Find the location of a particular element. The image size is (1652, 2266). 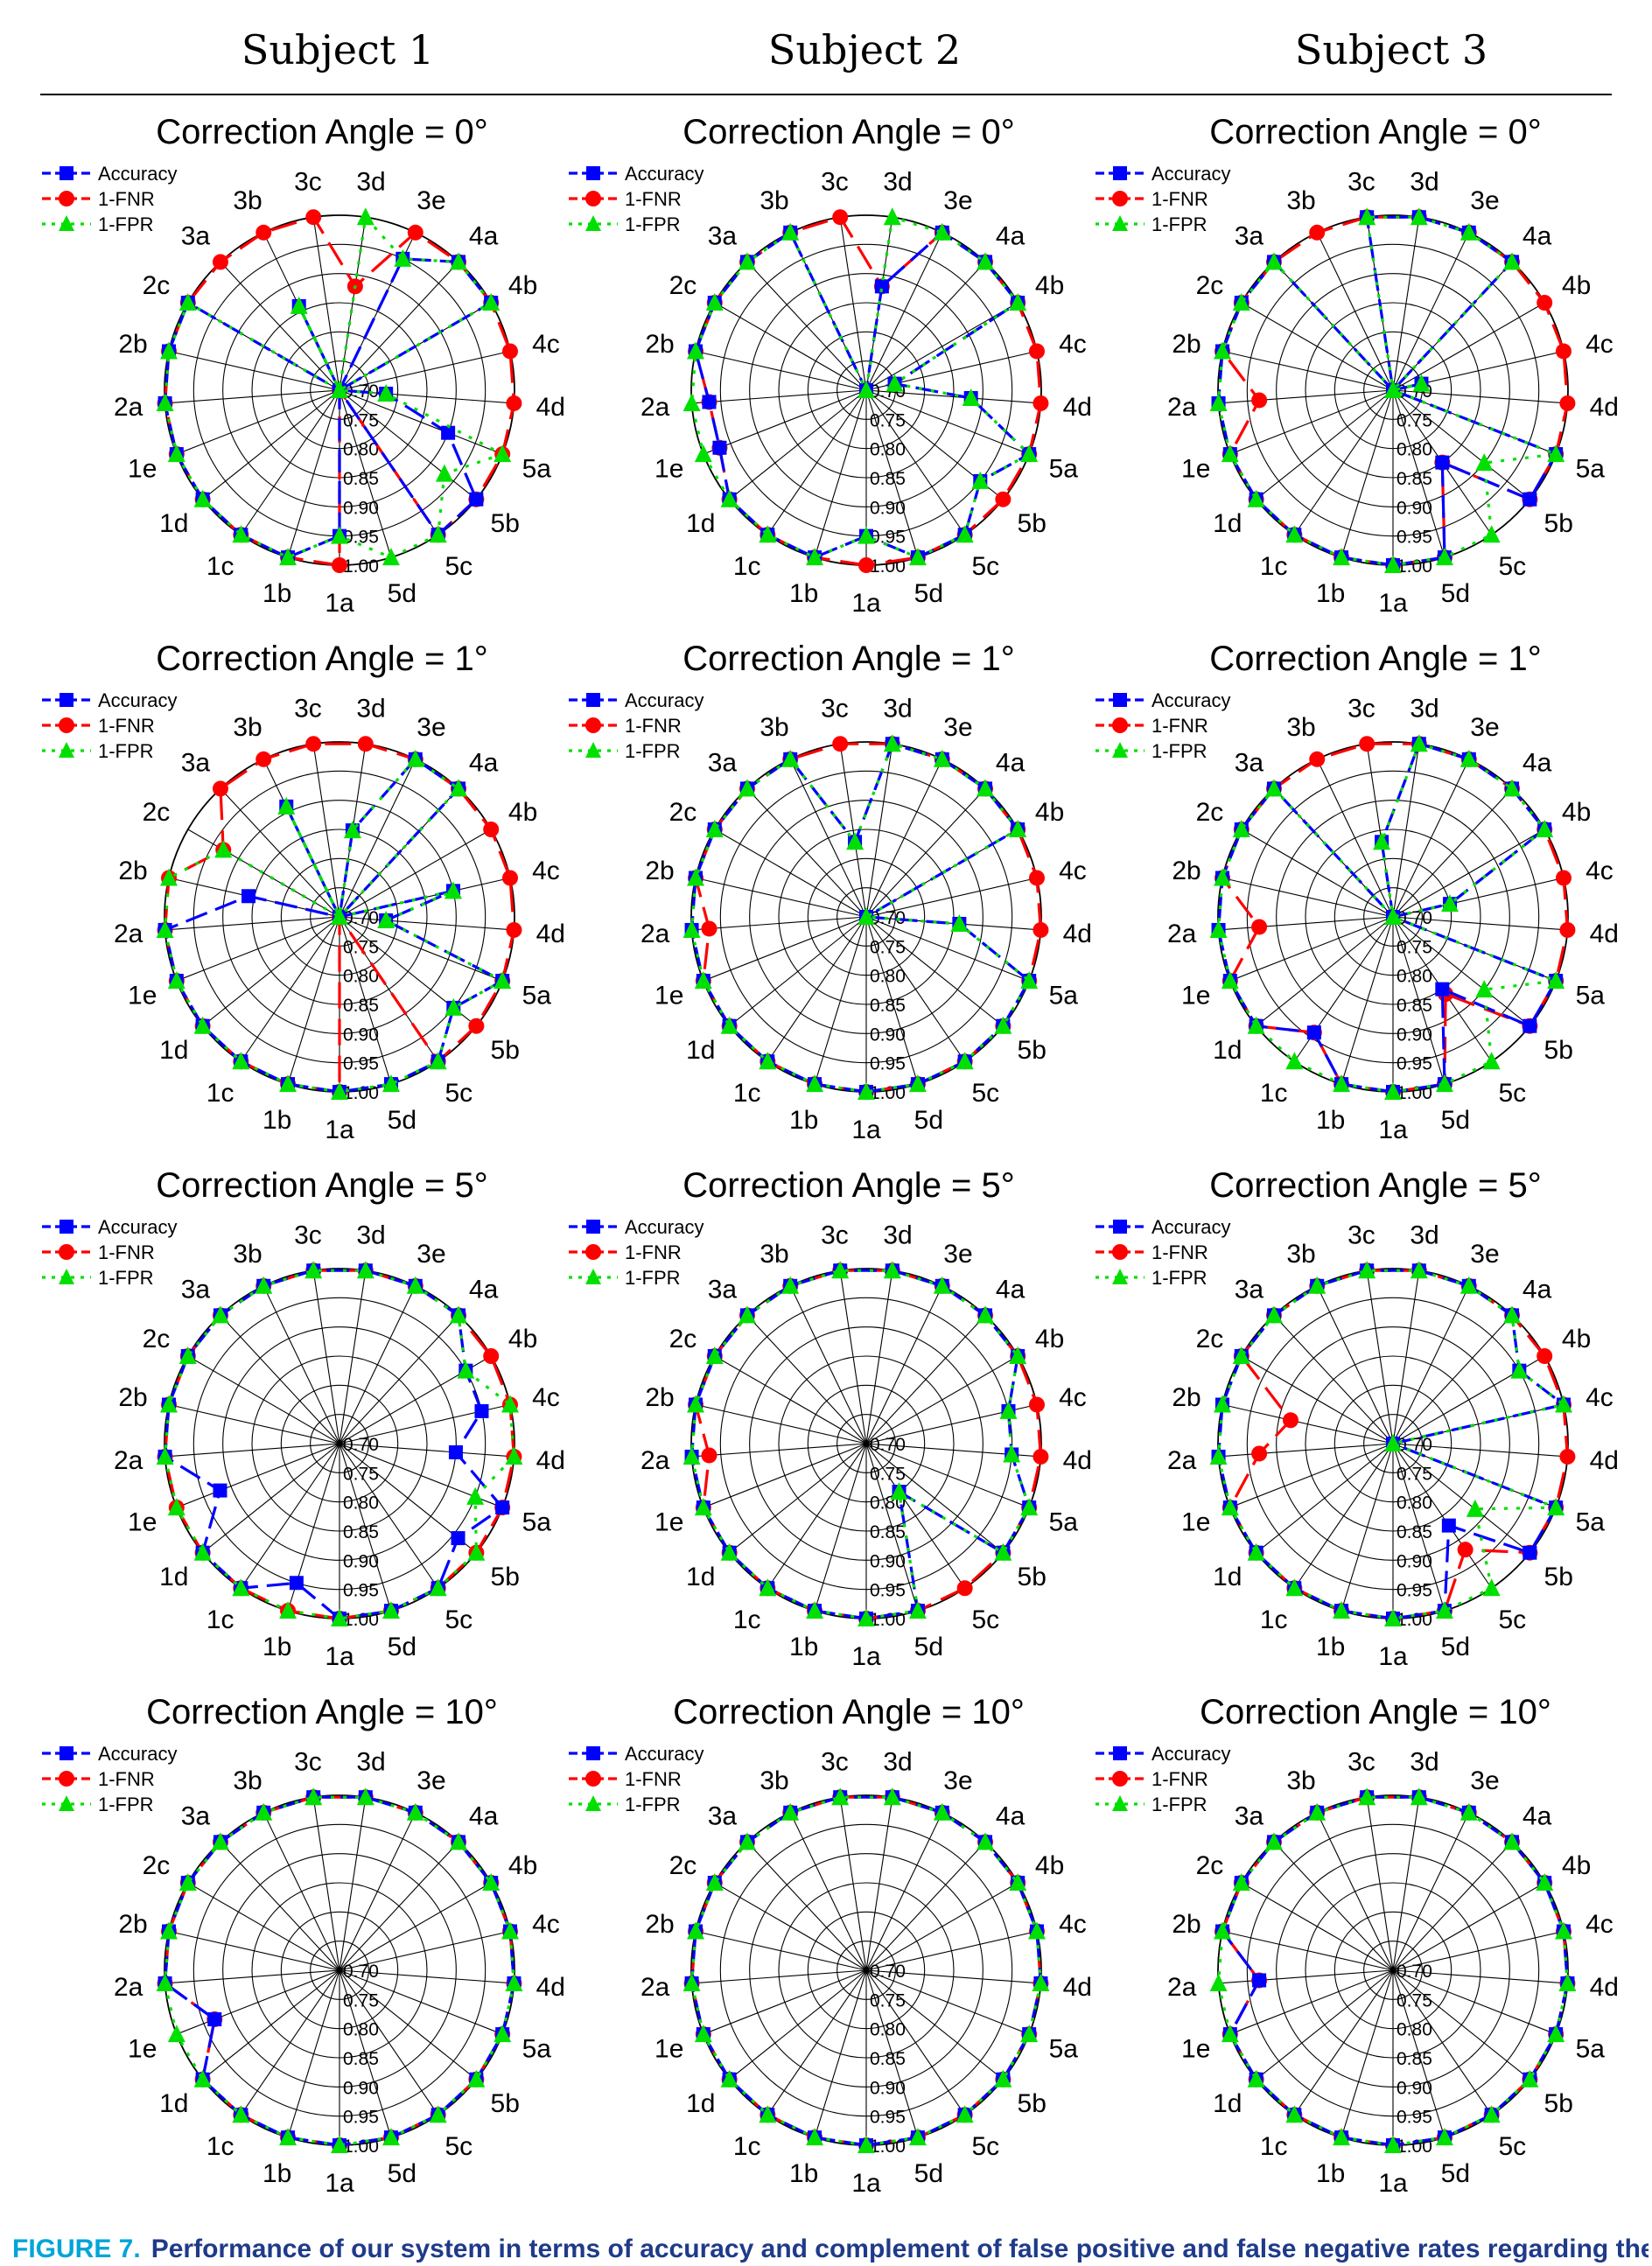

legend-label: Accuracy is located at coordinates (664, 174).